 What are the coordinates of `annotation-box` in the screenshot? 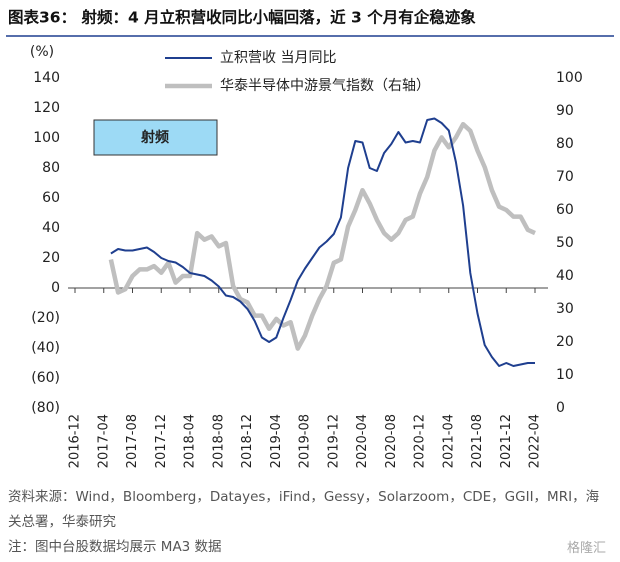 It's located at (155, 137).